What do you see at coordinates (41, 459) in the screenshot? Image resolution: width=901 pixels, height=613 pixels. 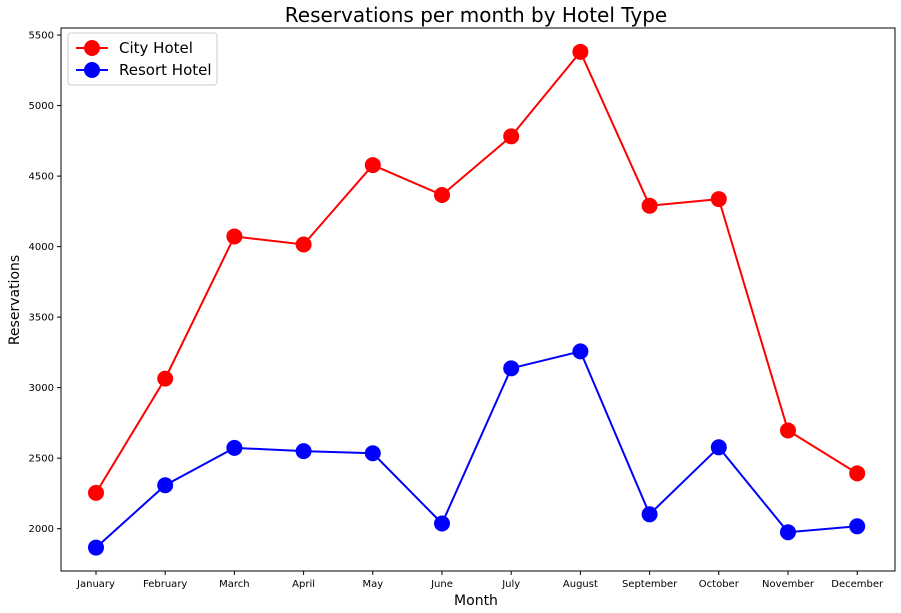 I see `y-tick-label: 2500` at bounding box center [41, 459].